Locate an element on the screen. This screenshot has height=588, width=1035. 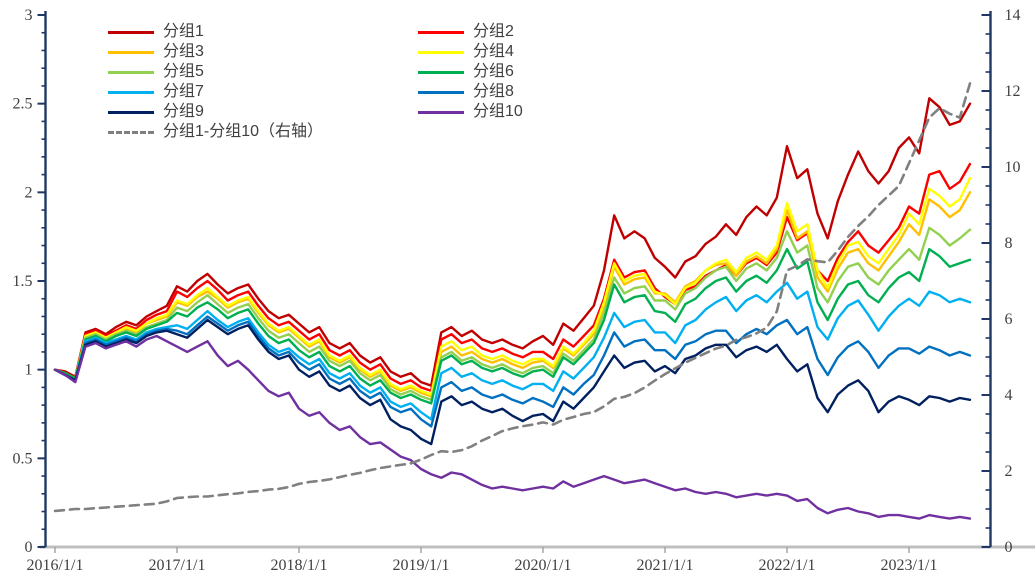
right-axis-tick-label: 14 is located at coordinates (1013, 15).